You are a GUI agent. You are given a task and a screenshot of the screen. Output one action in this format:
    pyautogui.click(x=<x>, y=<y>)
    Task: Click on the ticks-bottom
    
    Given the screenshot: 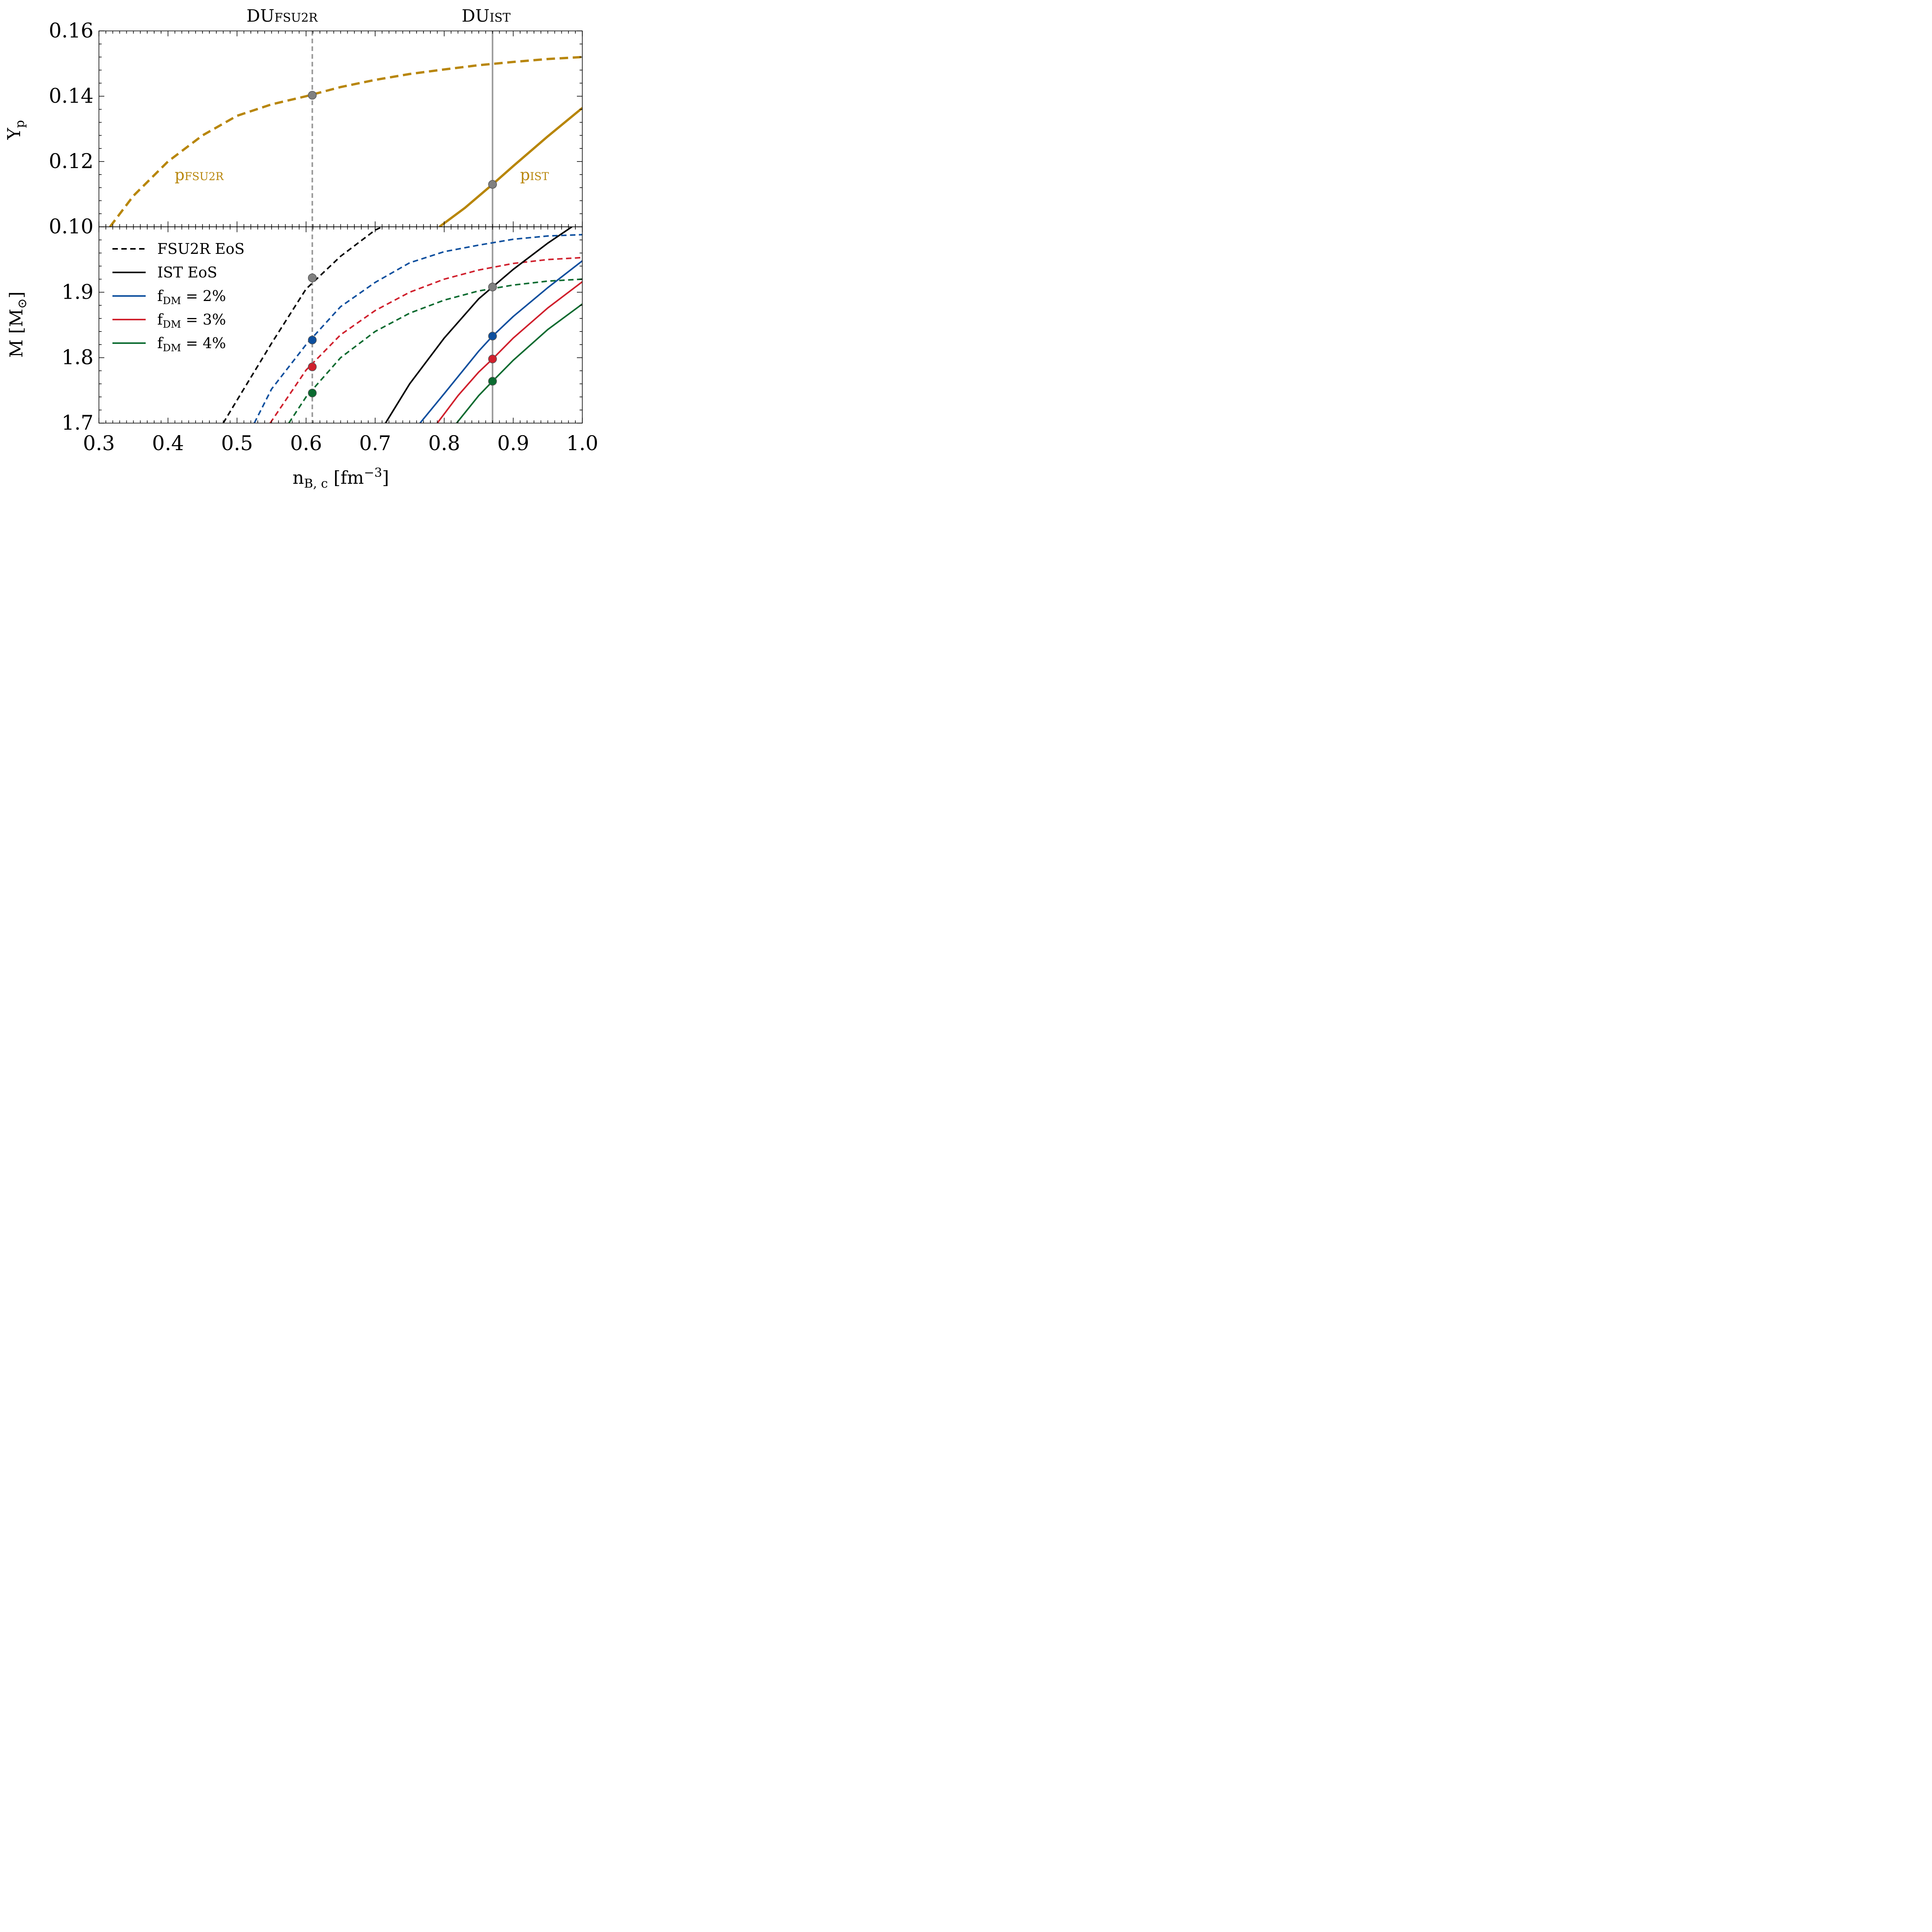 What is the action you would take?
    pyautogui.click(x=341, y=324)
    